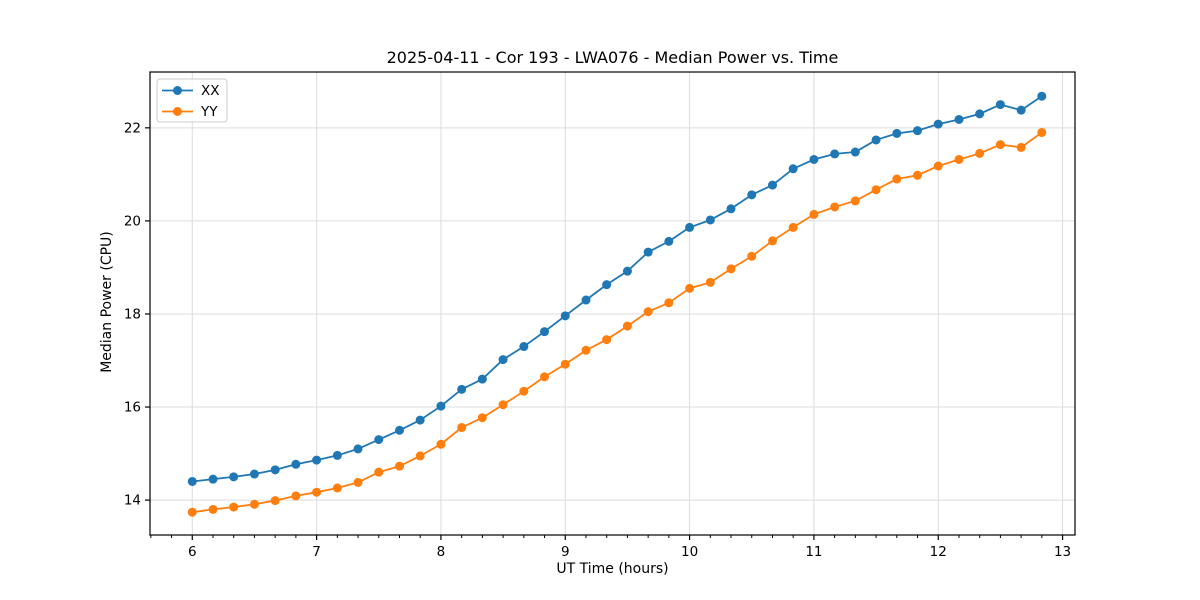 The width and height of the screenshot is (1200, 600). Describe the element at coordinates (132, 501) in the screenshot. I see `y-tick-label: 14` at that location.